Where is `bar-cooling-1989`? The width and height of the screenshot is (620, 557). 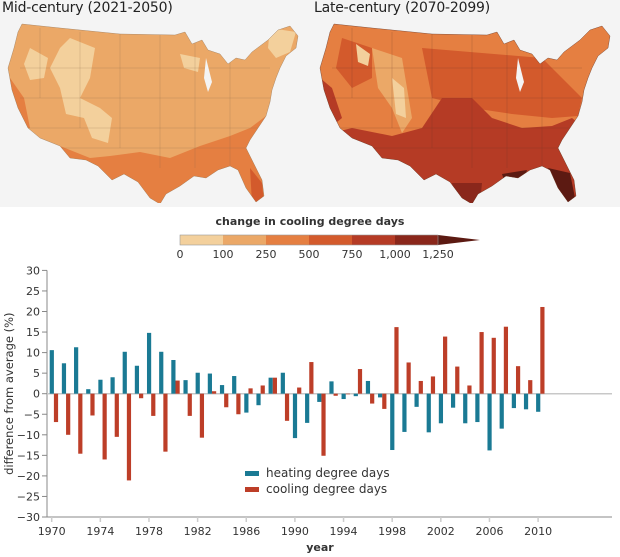
bar-cooling-1989 is located at coordinates (287, 407).